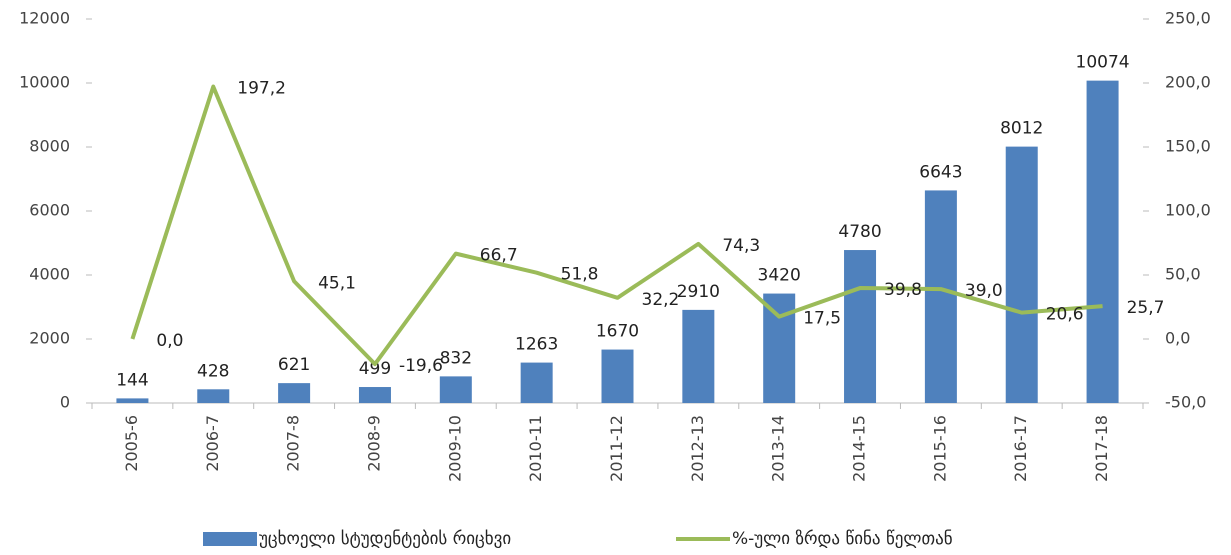 The width and height of the screenshot is (1231, 555). I want to click on y-tick-label: 2000, so click(49, 338).